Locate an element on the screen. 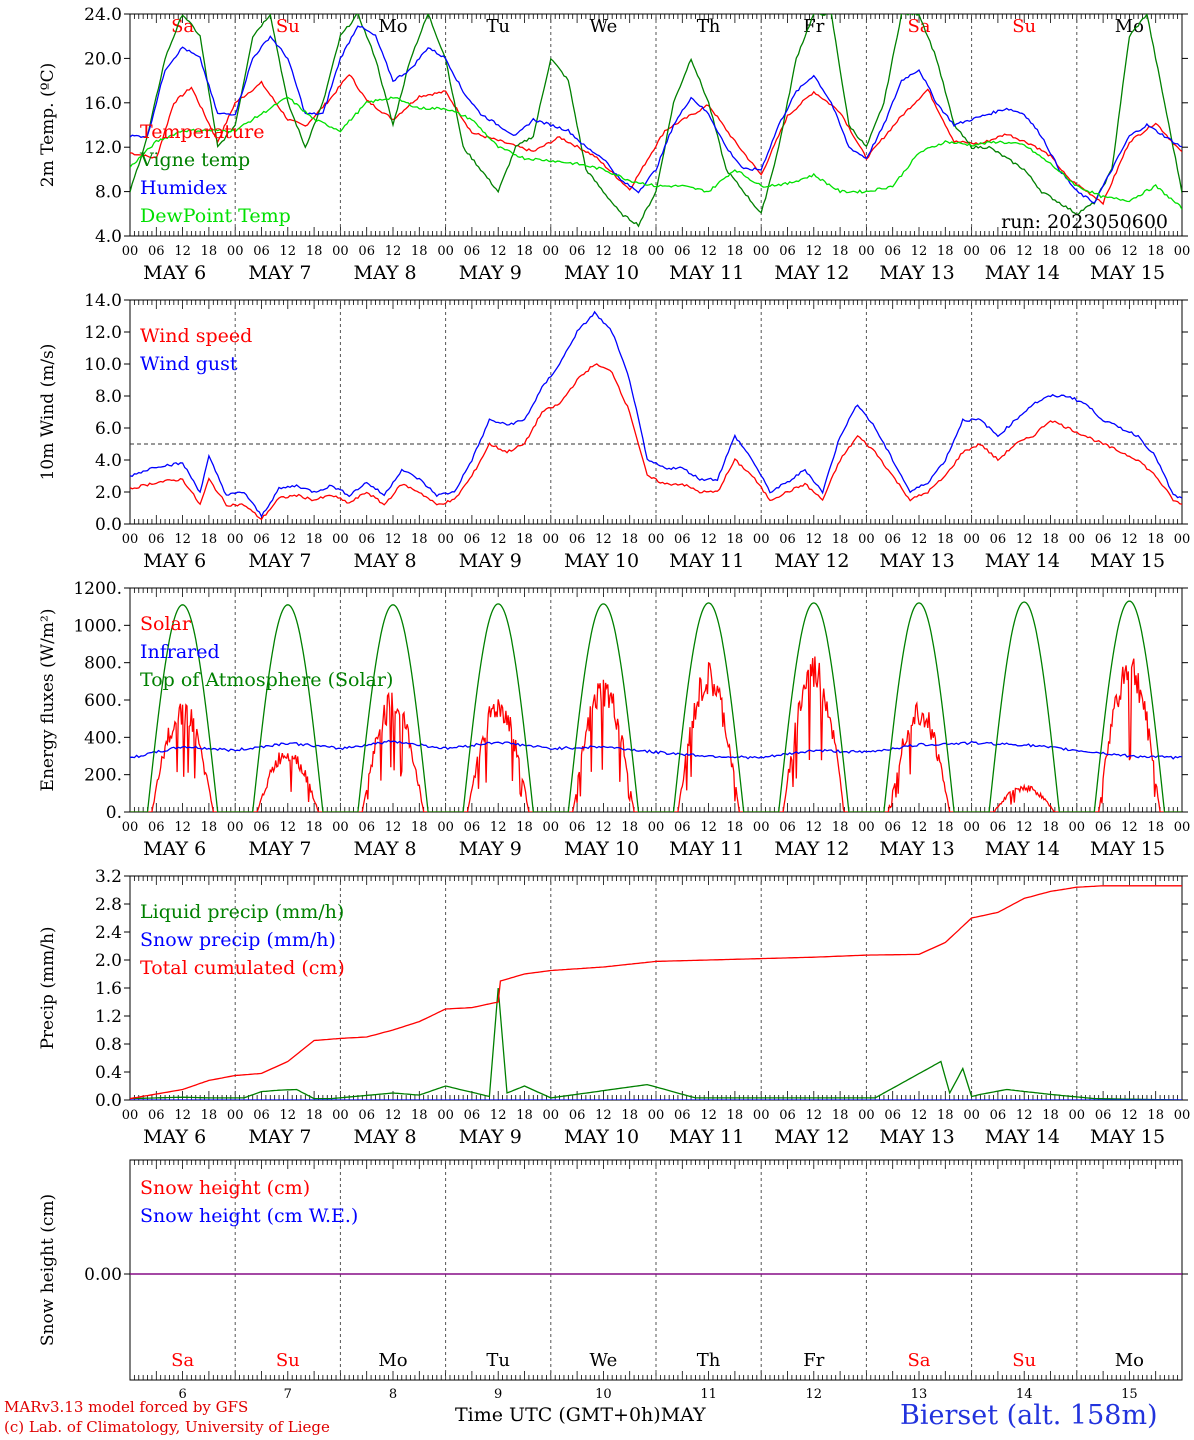 Image resolution: width=1194 pixels, height=1440 pixels. day-number-label: 6 is located at coordinates (182, 1394).